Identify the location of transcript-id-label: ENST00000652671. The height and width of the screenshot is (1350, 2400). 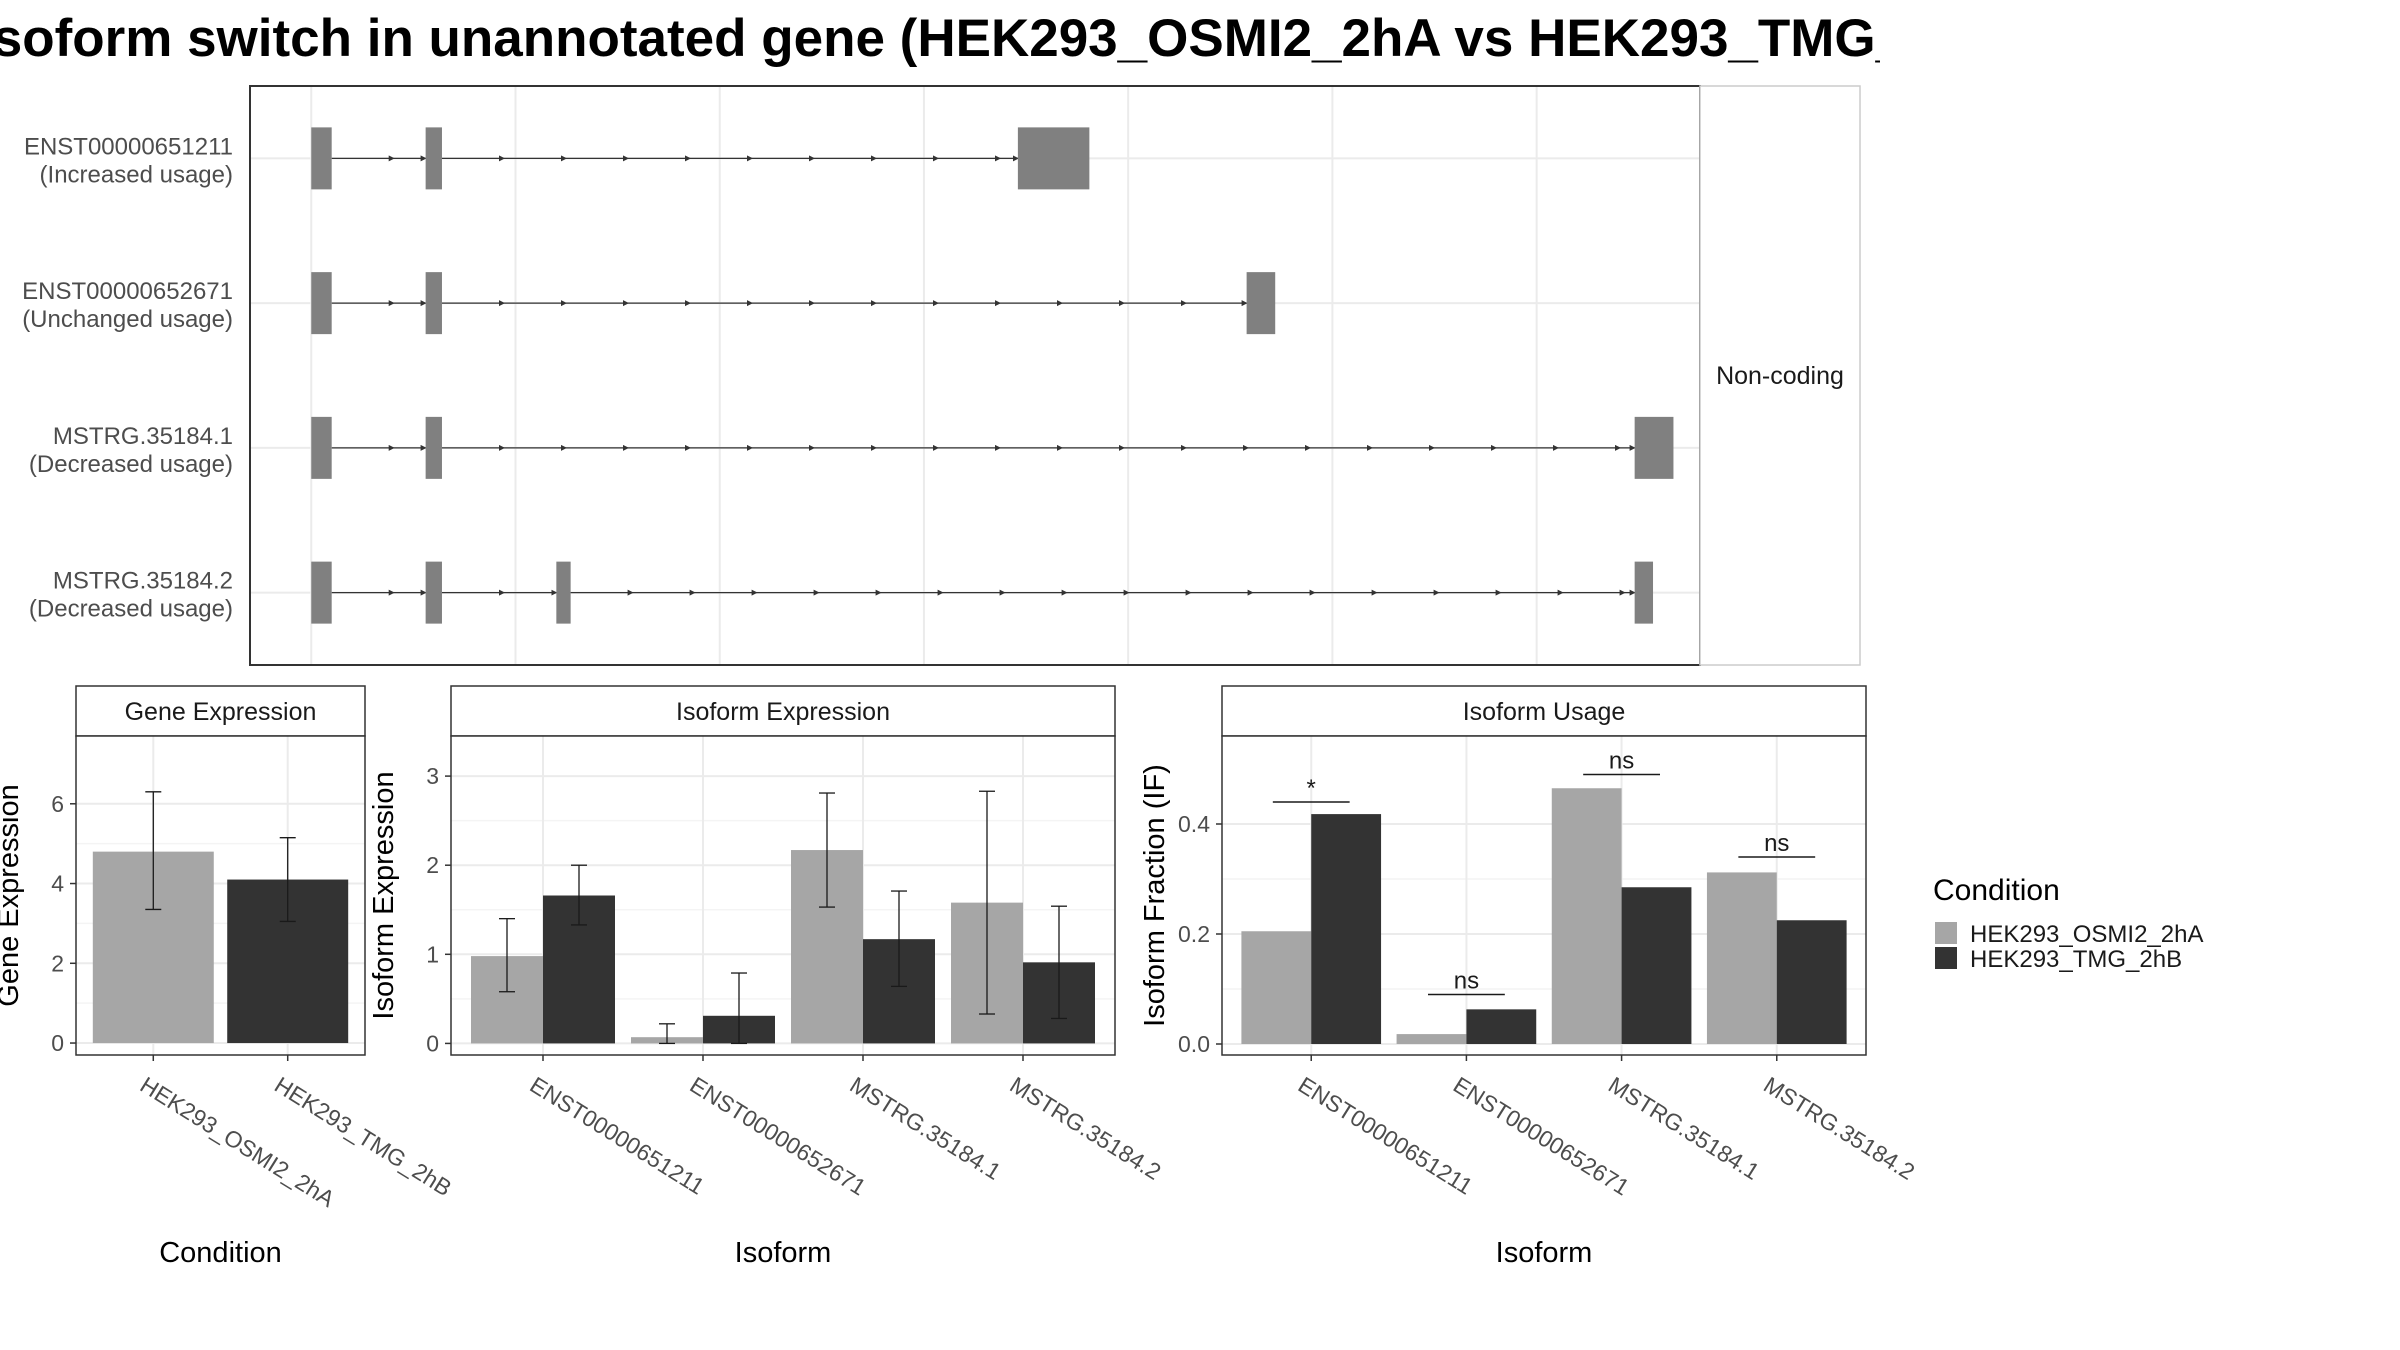
(127, 291).